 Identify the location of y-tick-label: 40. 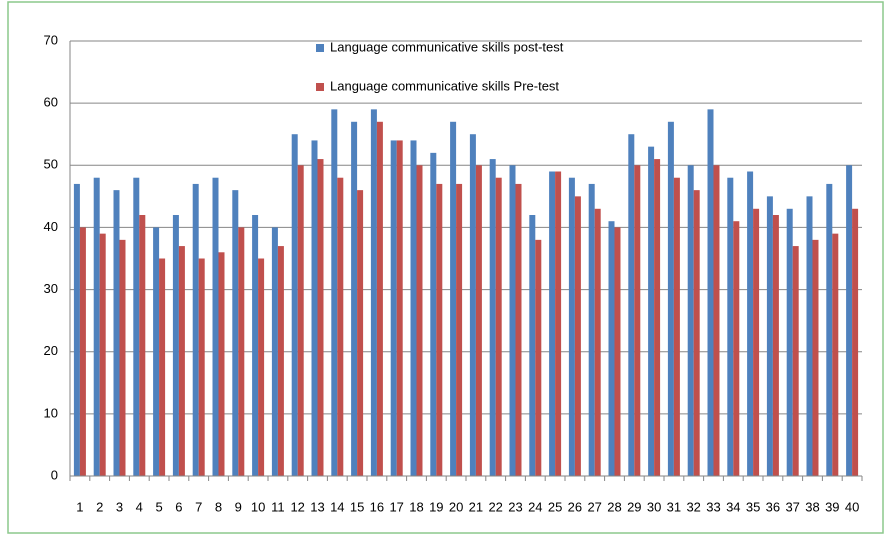
(51, 226).